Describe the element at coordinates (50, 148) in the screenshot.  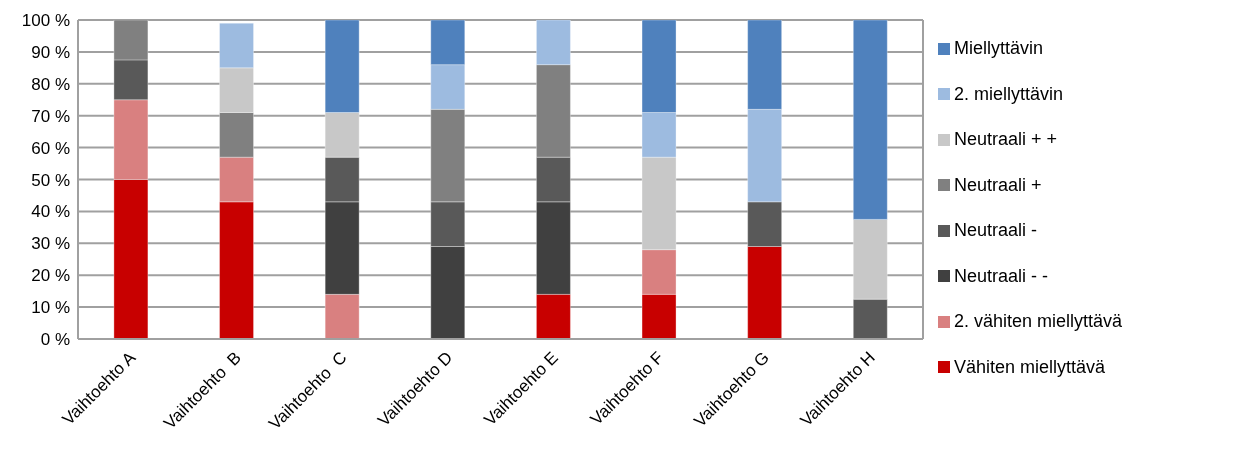
I see `y-tick-label: 60 %` at that location.